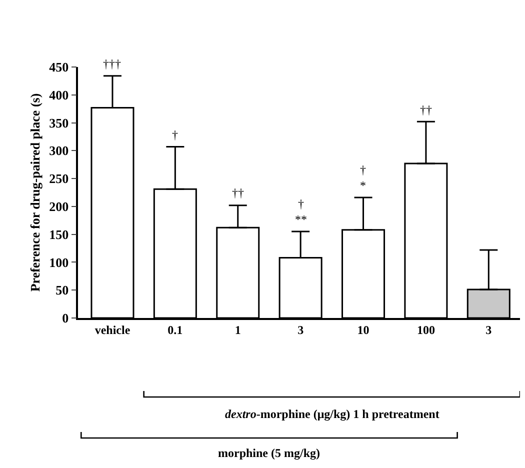  What do you see at coordinates (65, 318) in the screenshot?
I see `y-tick-label: 0` at bounding box center [65, 318].